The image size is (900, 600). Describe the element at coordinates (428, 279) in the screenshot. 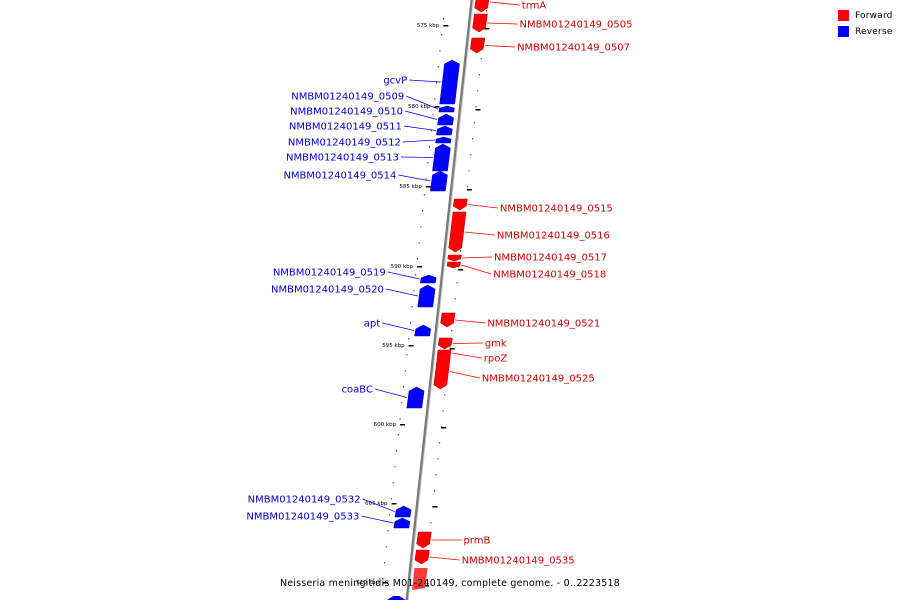

I see `gene-nmbm01240149-0519-glyph` at that location.